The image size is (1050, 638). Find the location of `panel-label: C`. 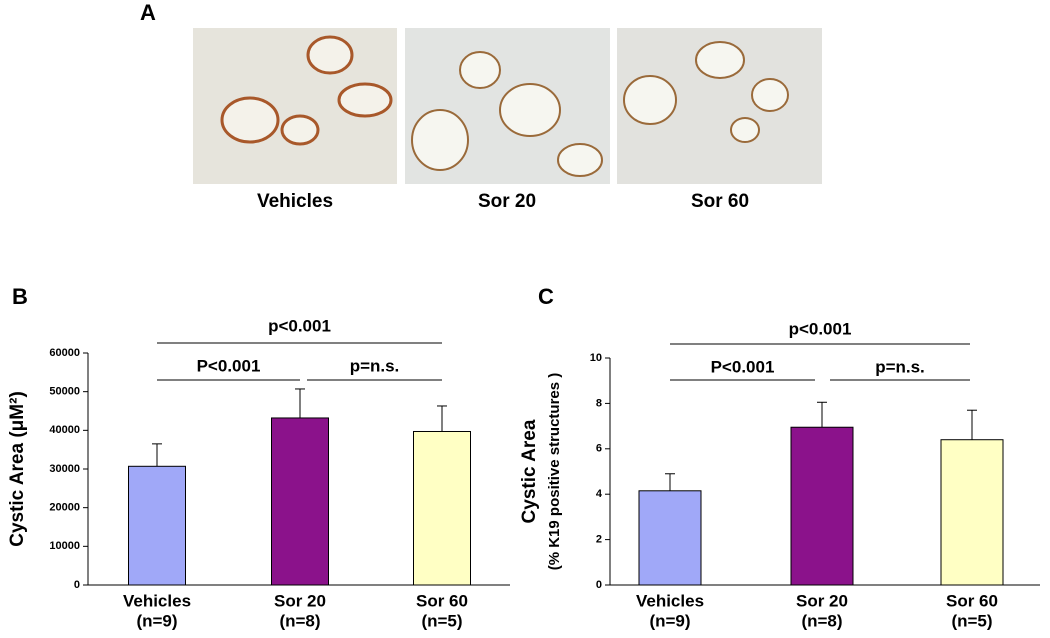

panel-label: C is located at coordinates (546, 296).